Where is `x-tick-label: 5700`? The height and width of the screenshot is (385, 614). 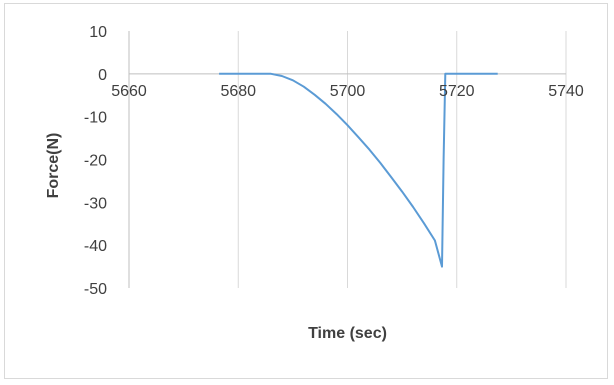 x-tick-label: 5700 is located at coordinates (348, 91).